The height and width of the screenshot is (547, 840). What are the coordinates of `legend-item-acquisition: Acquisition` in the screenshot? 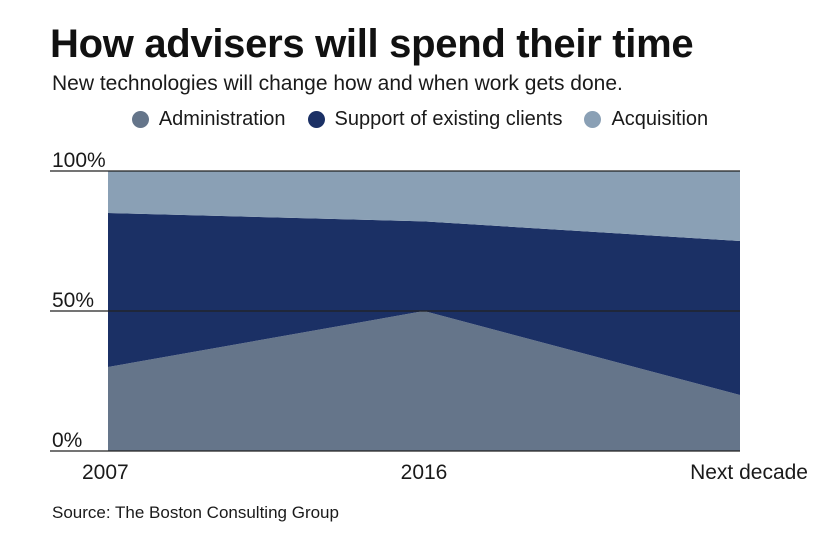 It's located at (646, 119).